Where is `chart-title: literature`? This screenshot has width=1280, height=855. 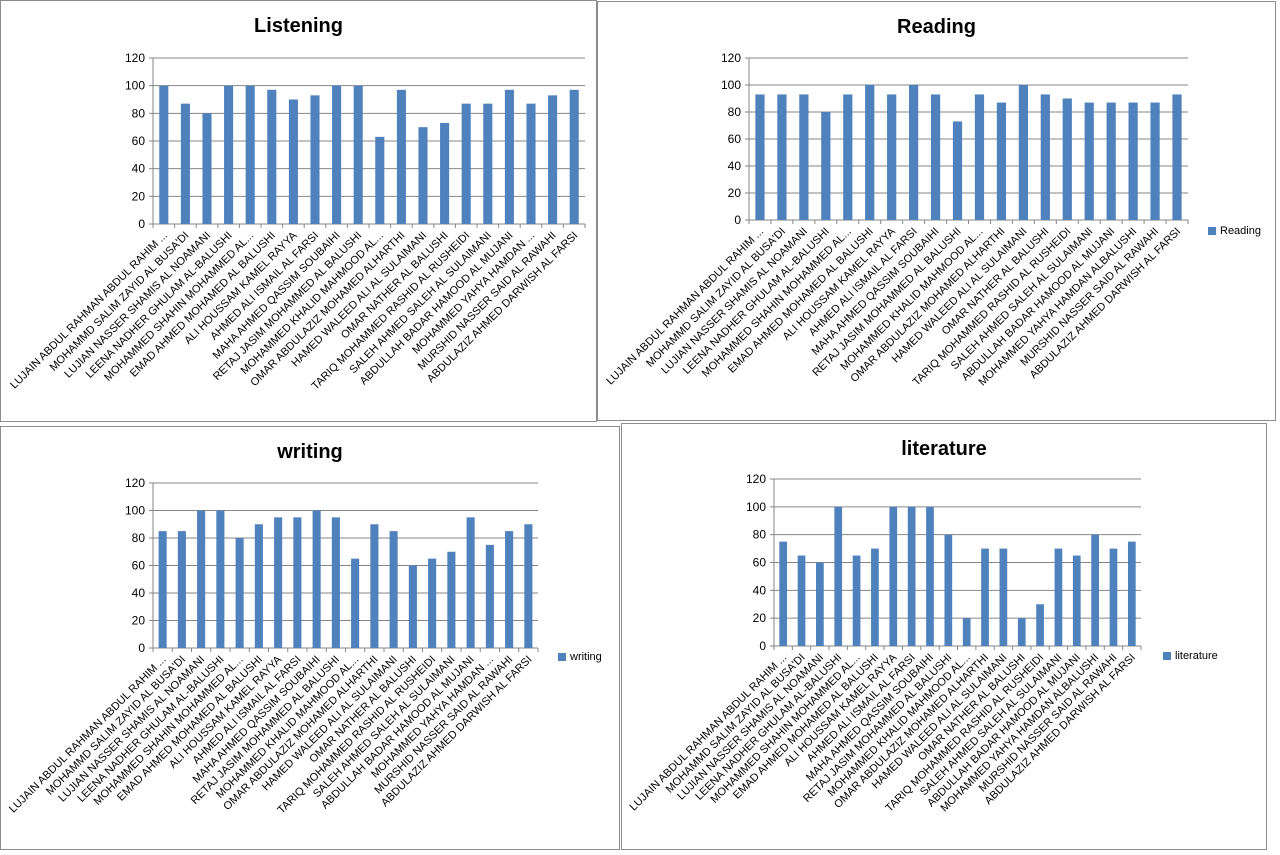 chart-title: literature is located at coordinates (944, 449).